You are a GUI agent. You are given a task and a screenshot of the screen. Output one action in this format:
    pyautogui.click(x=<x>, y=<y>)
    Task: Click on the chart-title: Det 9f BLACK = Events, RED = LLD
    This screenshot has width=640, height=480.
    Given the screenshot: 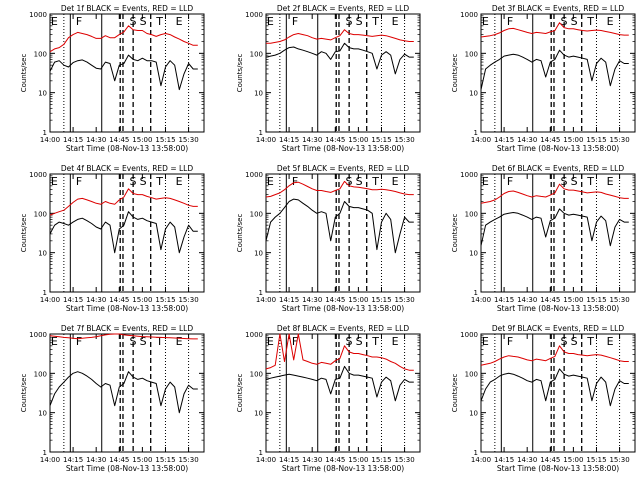 What is the action you would take?
    pyautogui.click(x=558, y=328)
    